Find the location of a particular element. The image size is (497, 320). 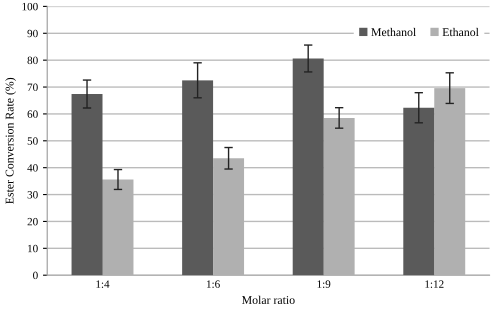

y-axis-title: Ester Conversion Rate (%) is located at coordinates (10, 141).